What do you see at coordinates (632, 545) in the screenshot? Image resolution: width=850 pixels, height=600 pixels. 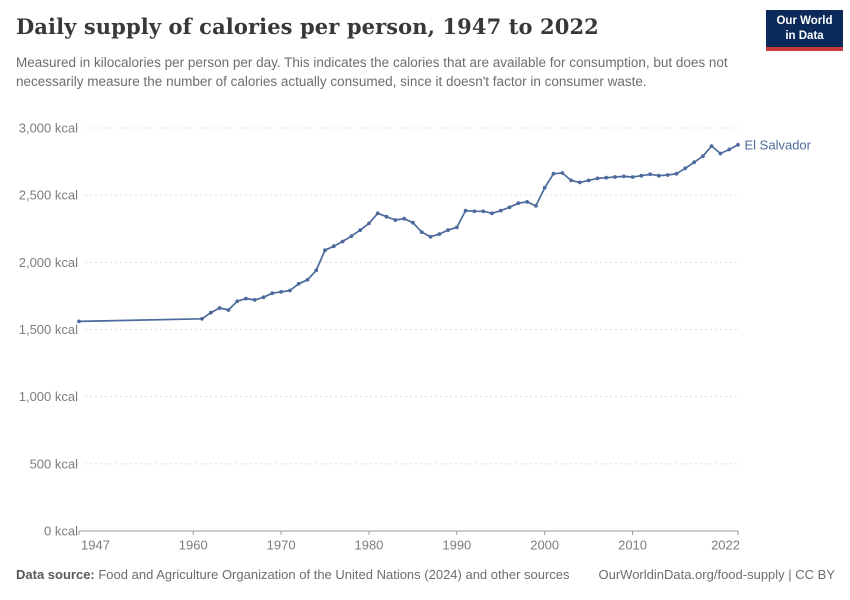 I see `x-axis-tick-label: 2010` at bounding box center [632, 545].